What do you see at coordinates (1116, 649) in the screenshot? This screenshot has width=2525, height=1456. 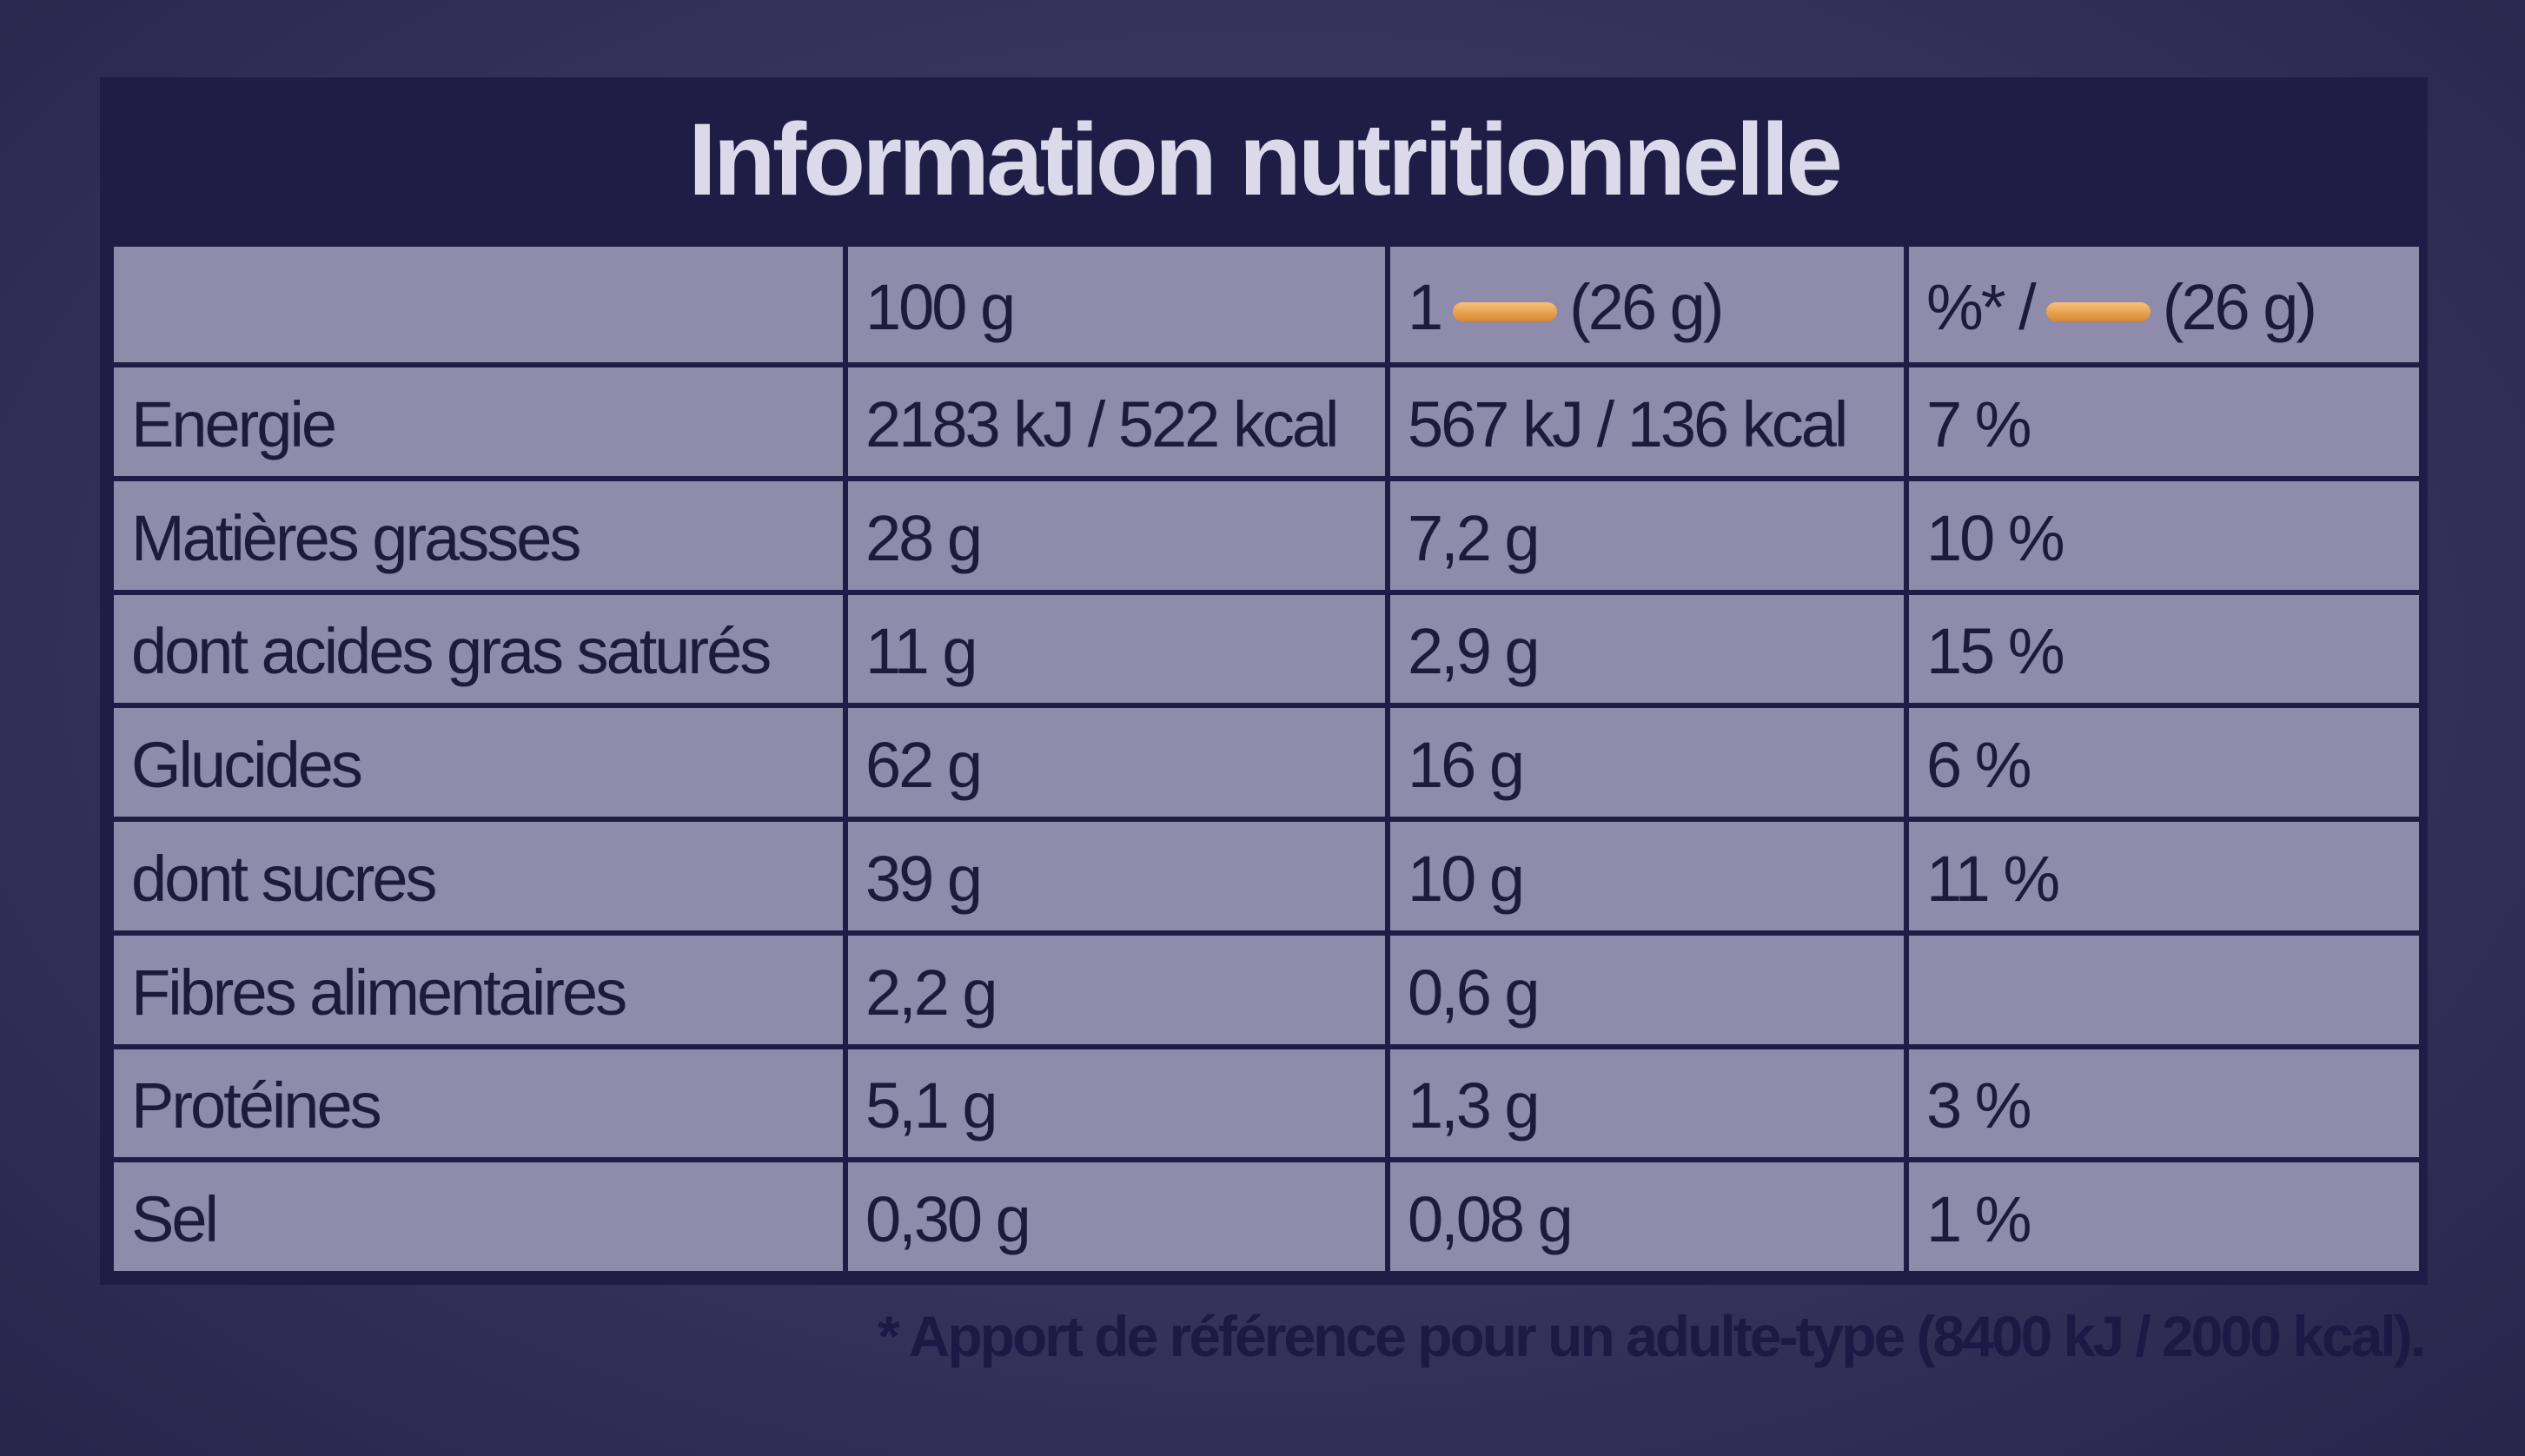 I see `value-cell: 11 g` at bounding box center [1116, 649].